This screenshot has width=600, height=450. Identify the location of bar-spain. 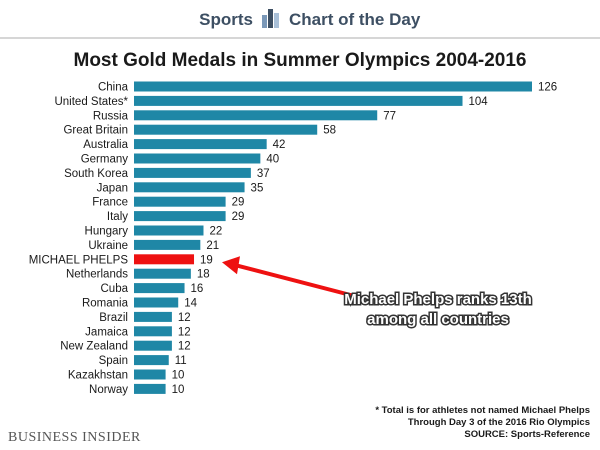
(151, 360).